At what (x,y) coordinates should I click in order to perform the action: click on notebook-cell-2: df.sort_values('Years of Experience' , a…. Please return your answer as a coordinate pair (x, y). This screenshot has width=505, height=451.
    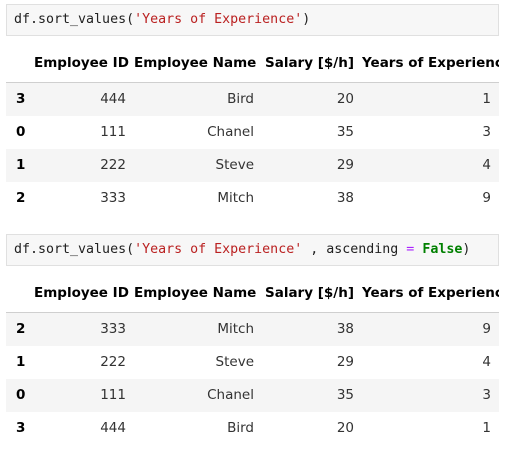
    Looking at the image, I should click on (252, 250).